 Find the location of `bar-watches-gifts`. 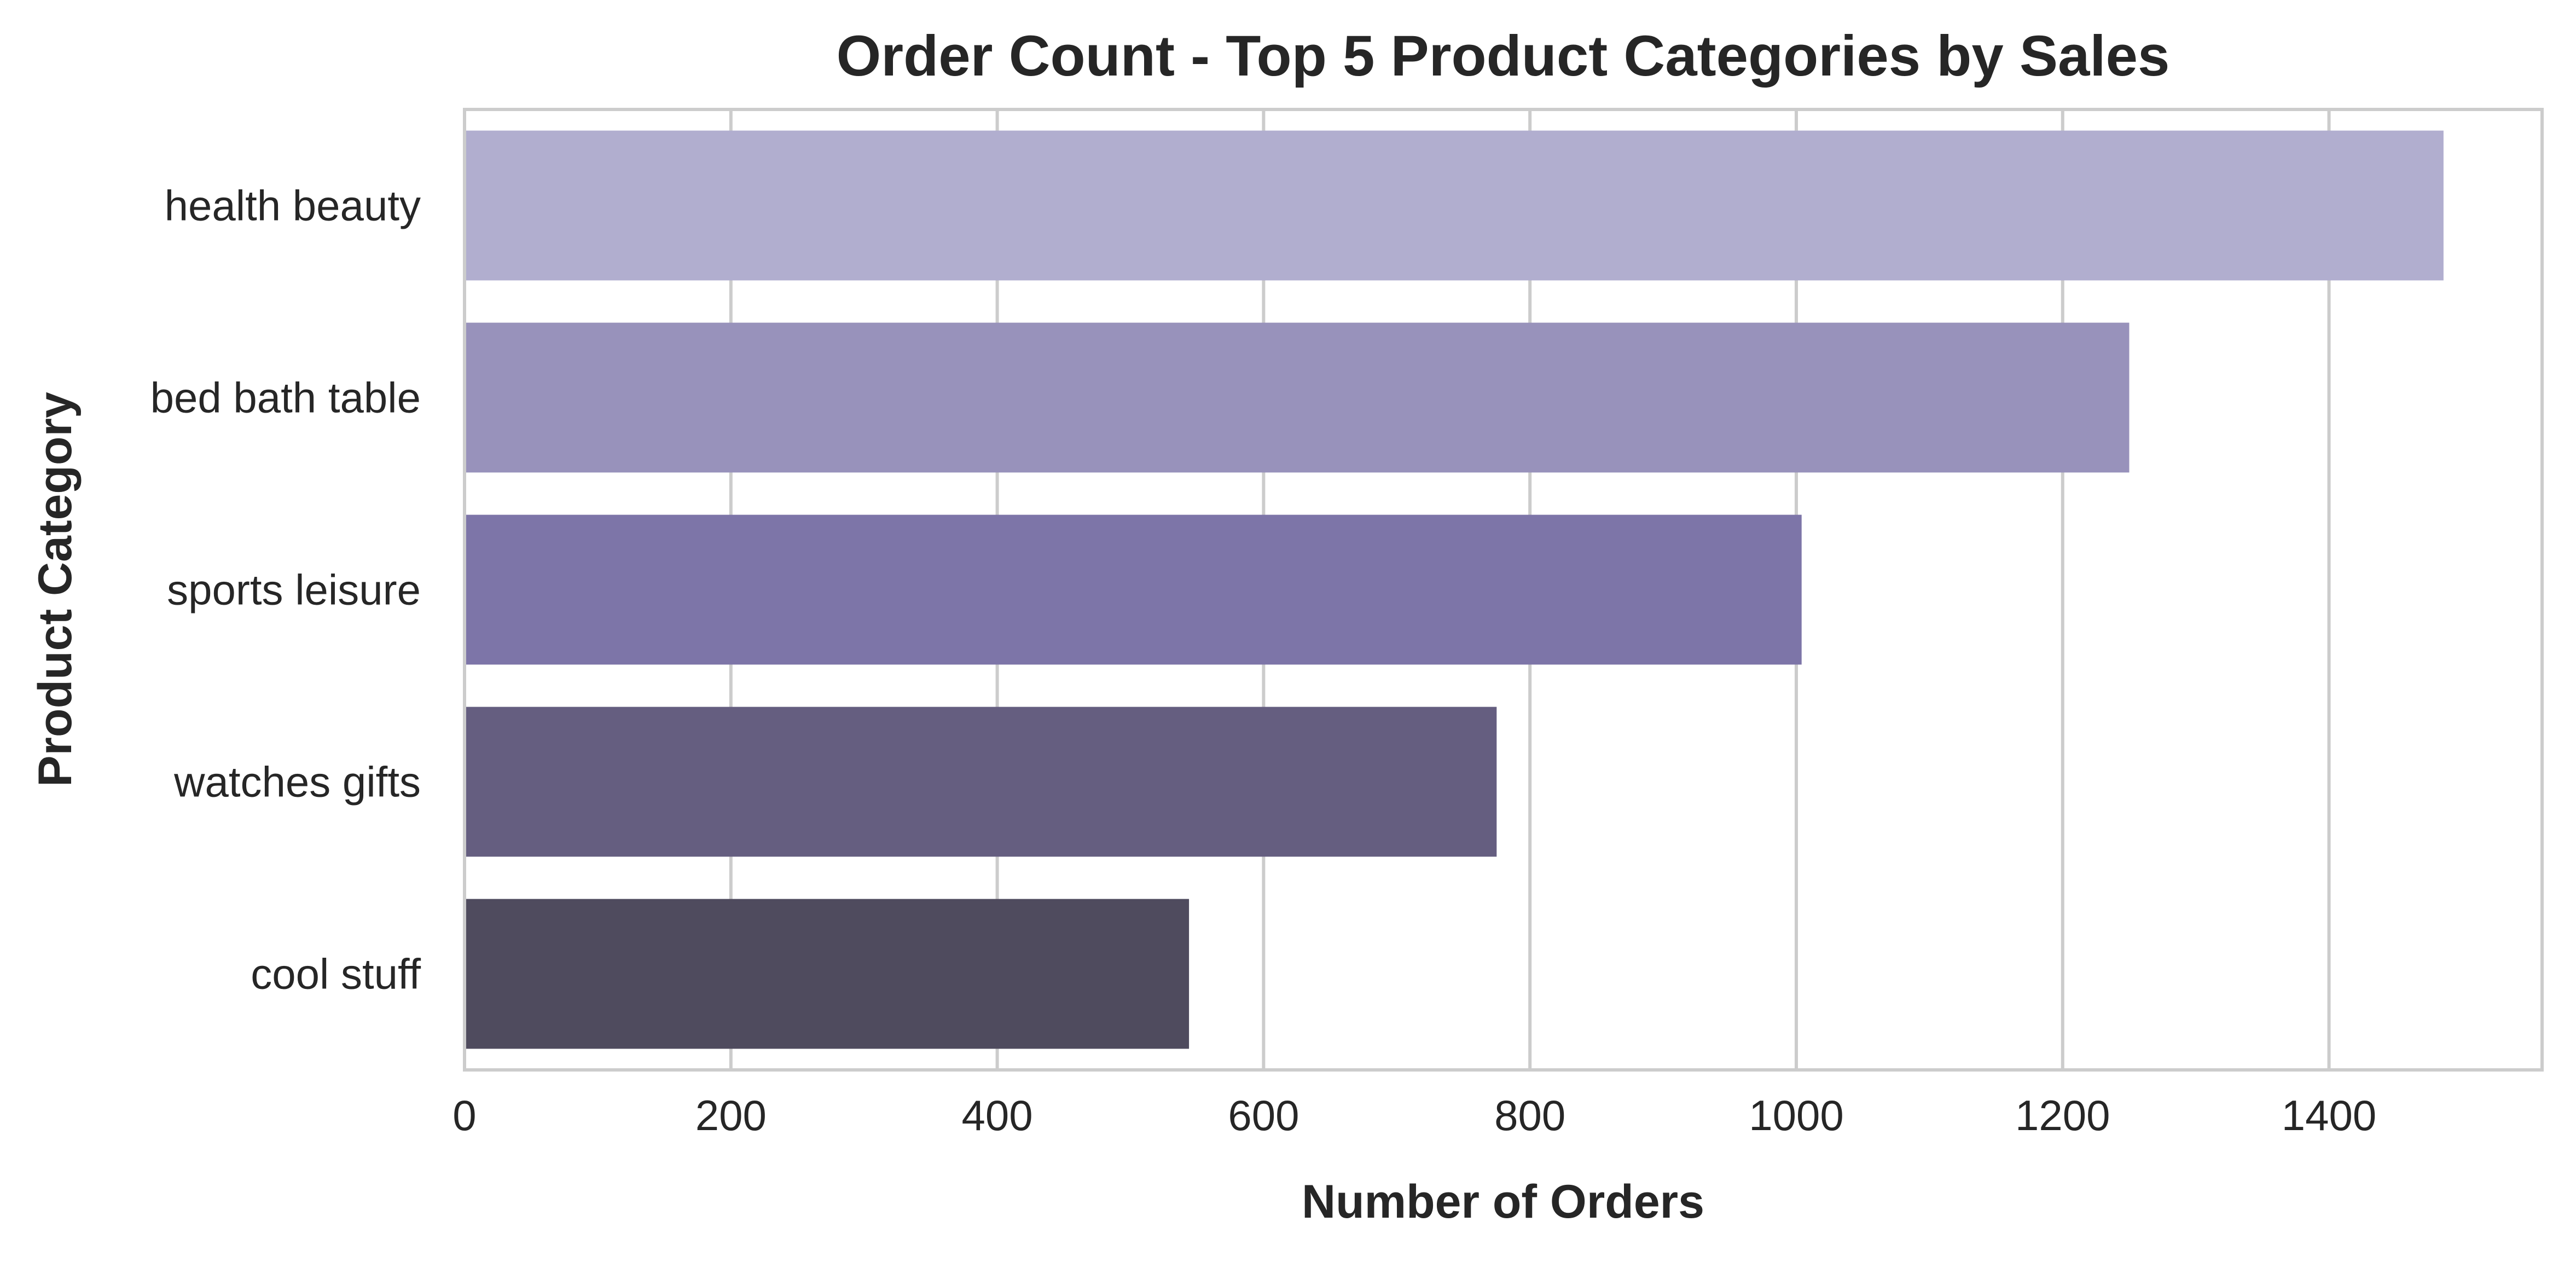

bar-watches-gifts is located at coordinates (981, 782).